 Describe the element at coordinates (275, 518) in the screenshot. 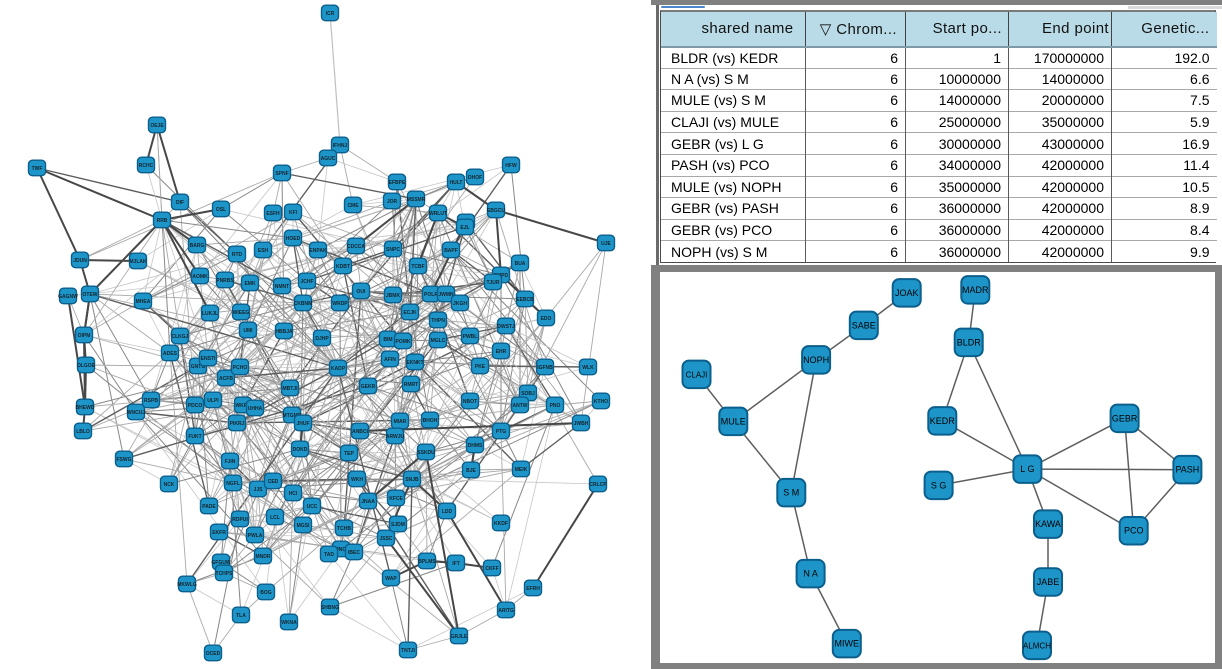

I see `svg-text: LCL` at that location.